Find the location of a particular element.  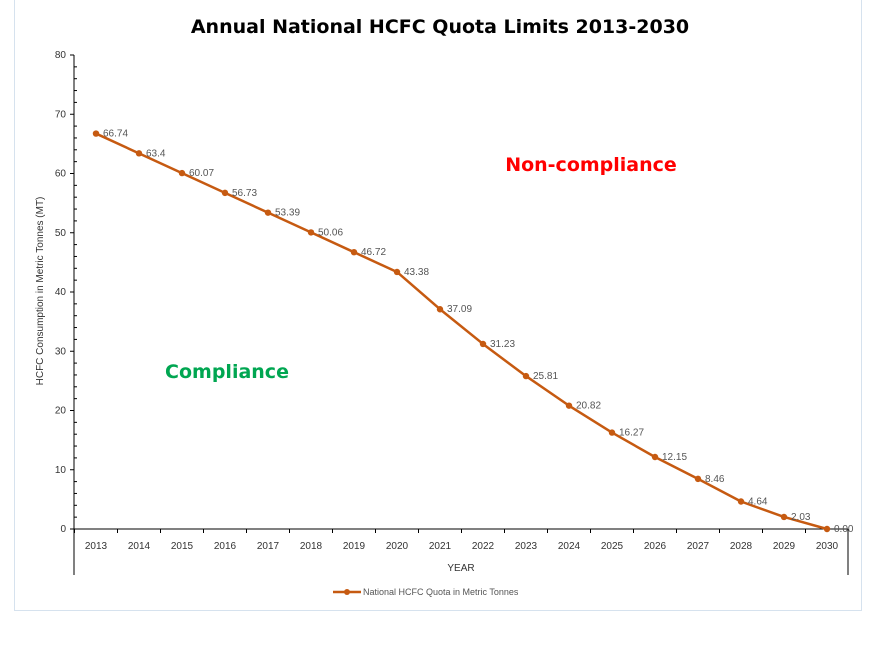

data-label: 16.27 is located at coordinates (631, 433).